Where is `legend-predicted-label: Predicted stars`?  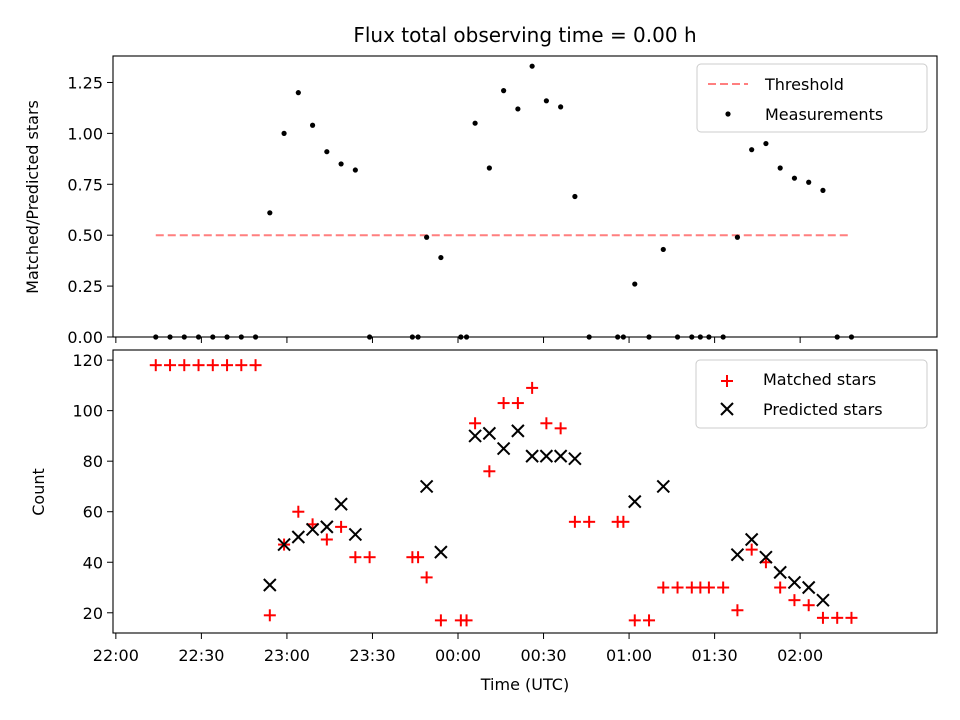 legend-predicted-label: Predicted stars is located at coordinates (823, 409).